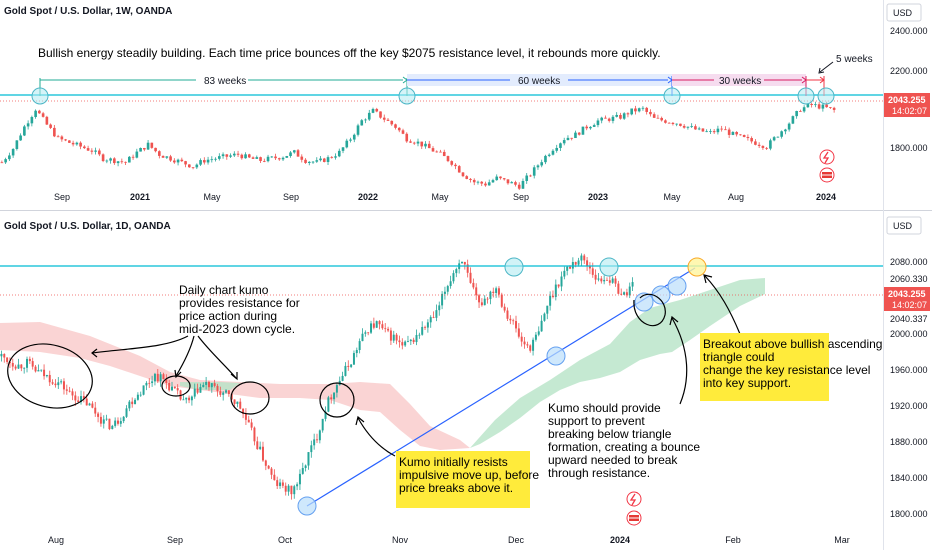 Image resolution: width=932 pixels, height=550 pixels. I want to click on note-kumo-resistance-text-line: mid-2023 down cycle., so click(237, 329).